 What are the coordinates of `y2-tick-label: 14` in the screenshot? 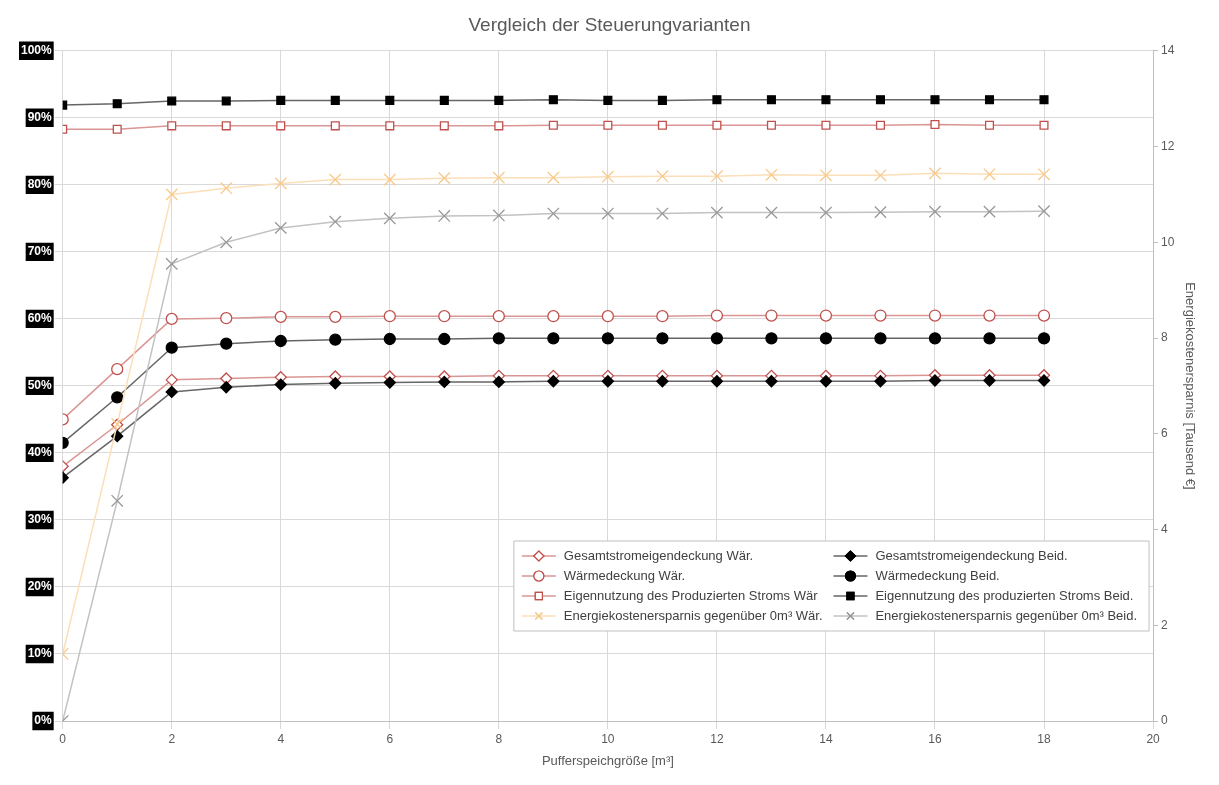 It's located at (1168, 50).